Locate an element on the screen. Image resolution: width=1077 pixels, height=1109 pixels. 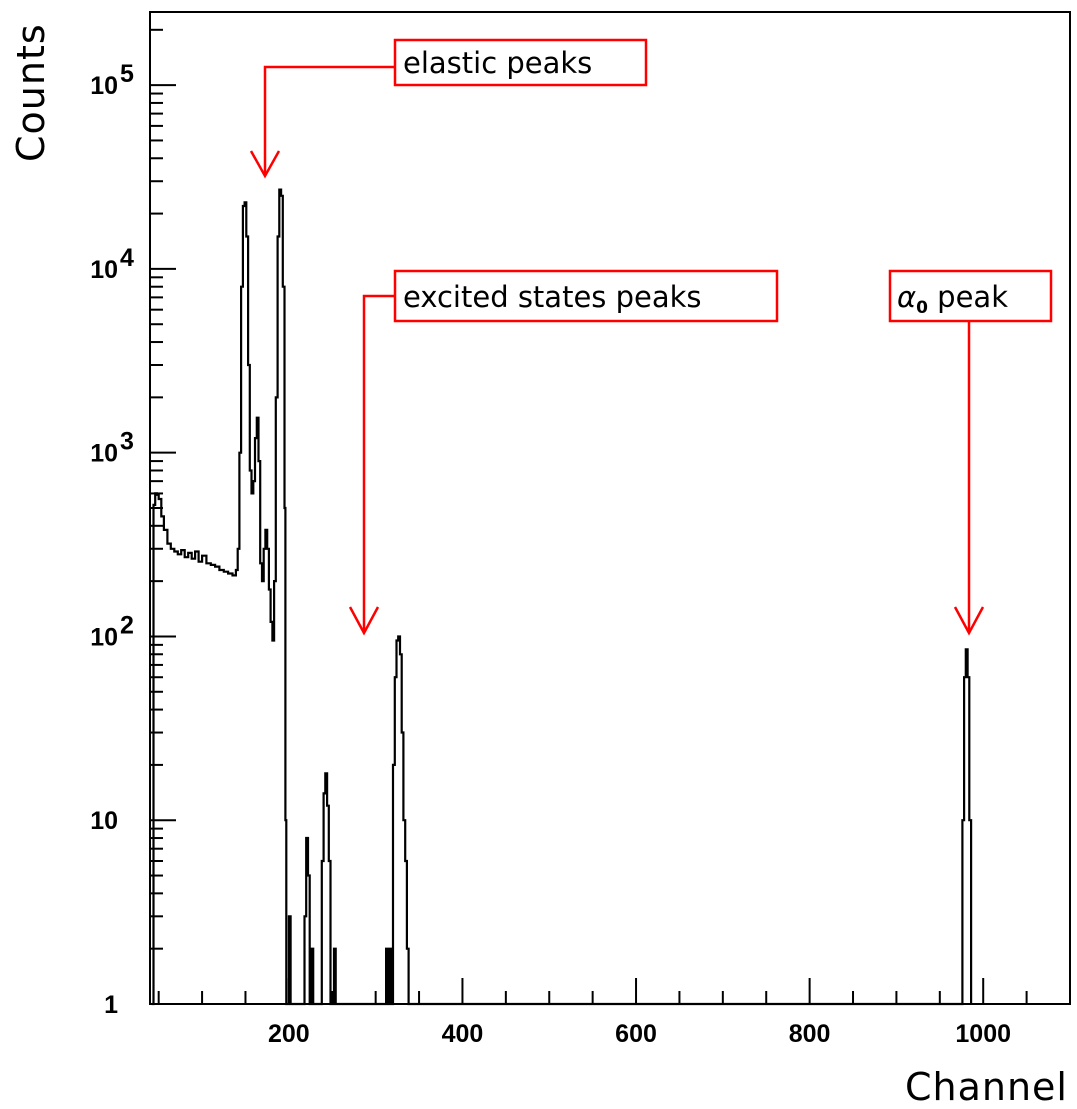
alpha-subscript: 0 is located at coordinates (922, 308).